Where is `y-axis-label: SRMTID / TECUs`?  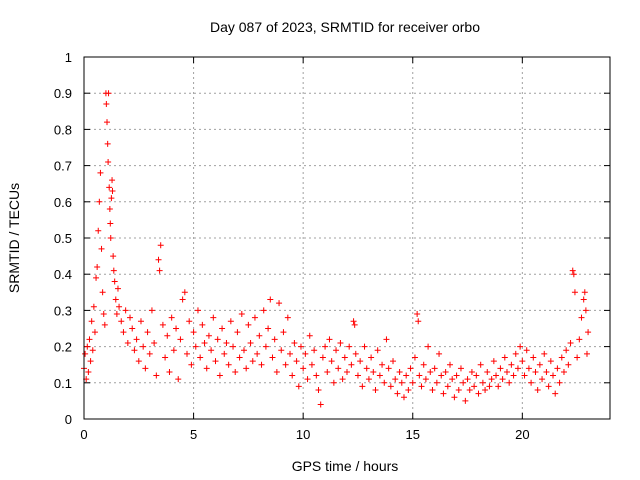
y-axis-label: SRMTID / TECUs is located at coordinates (14, 238).